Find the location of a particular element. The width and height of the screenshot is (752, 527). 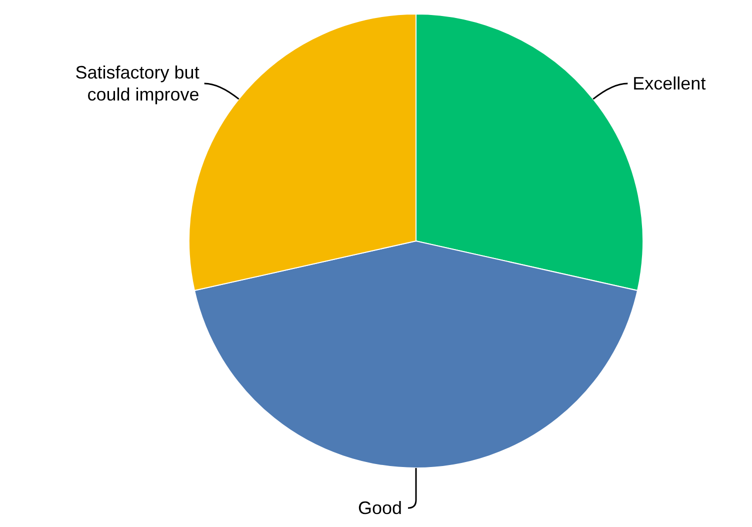

slice-label: Good is located at coordinates (380, 508).